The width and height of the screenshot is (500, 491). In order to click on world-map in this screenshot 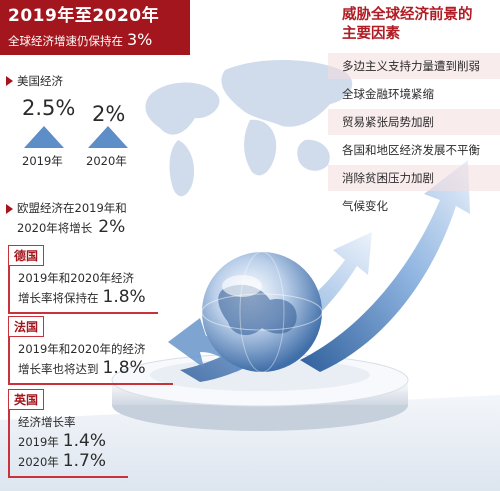, I will do `click(249, 128)`.